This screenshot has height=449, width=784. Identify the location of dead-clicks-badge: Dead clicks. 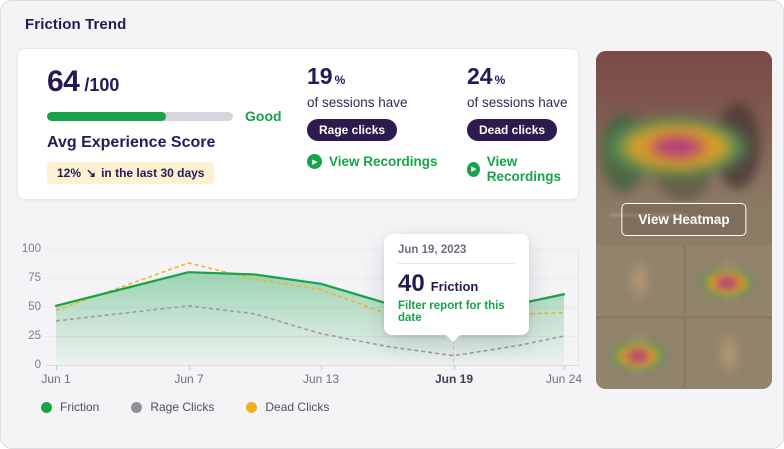
(512, 130).